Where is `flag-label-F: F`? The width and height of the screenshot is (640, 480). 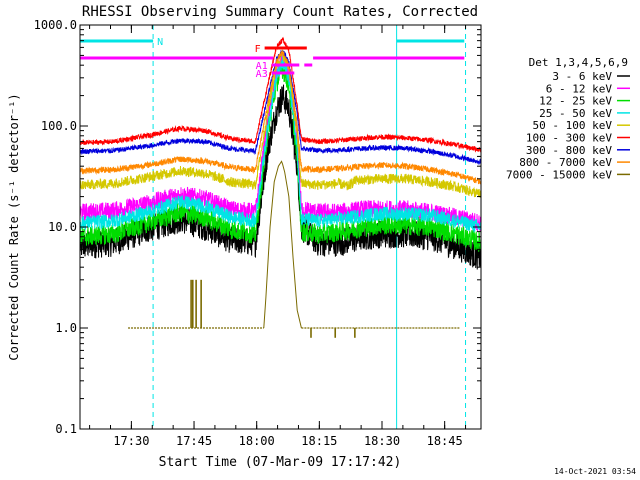 flag-label-F: F is located at coordinates (258, 49).